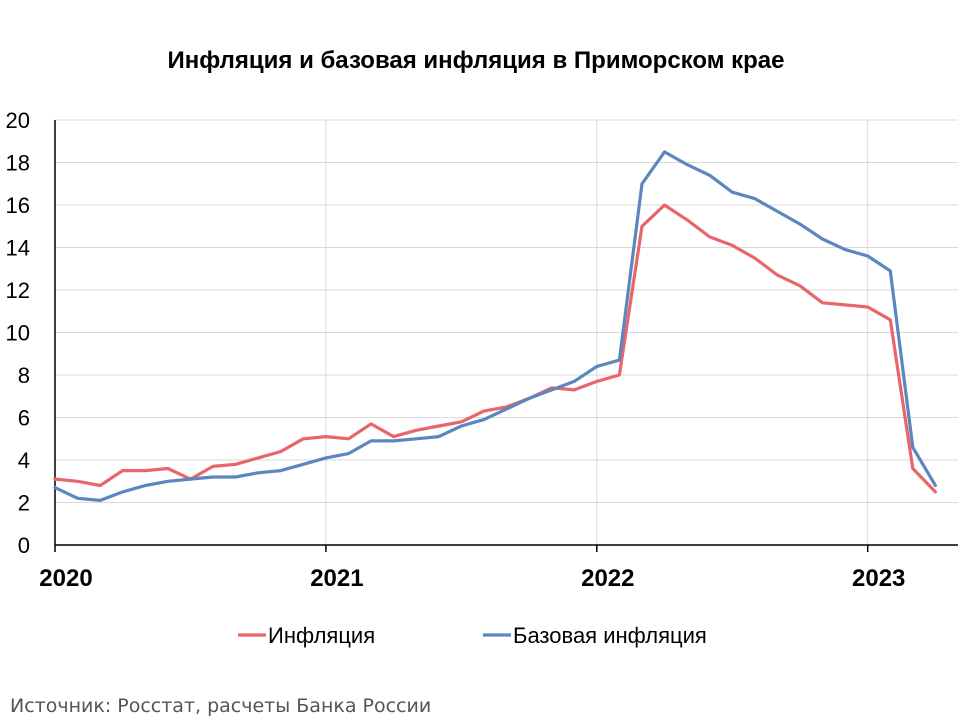 The width and height of the screenshot is (960, 720). I want to click on y-tick-label: 0, so click(24, 545).